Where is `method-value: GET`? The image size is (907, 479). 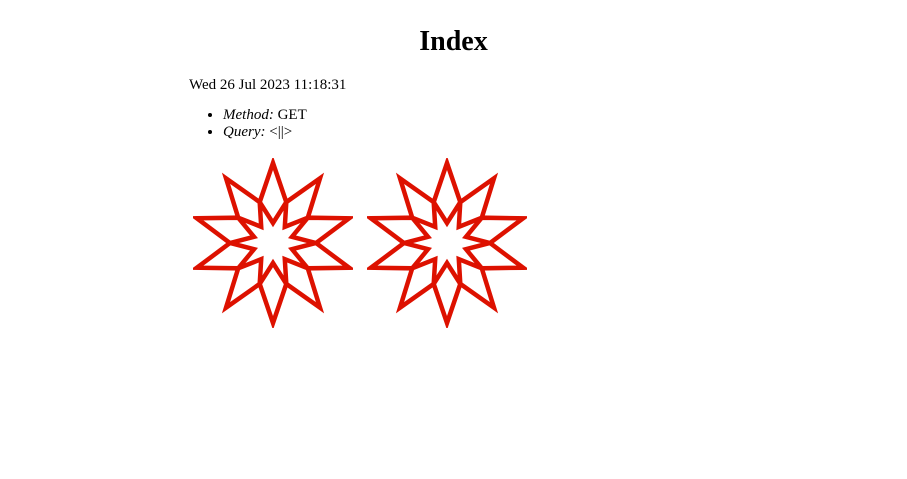 method-value: GET is located at coordinates (292, 115).